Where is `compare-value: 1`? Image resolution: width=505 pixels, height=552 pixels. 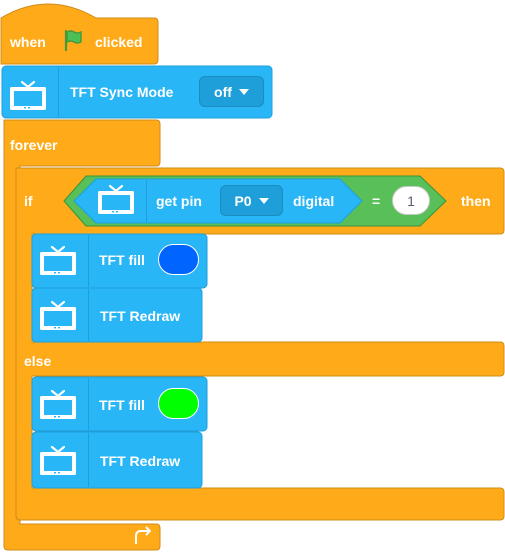
compare-value: 1 is located at coordinates (411, 200).